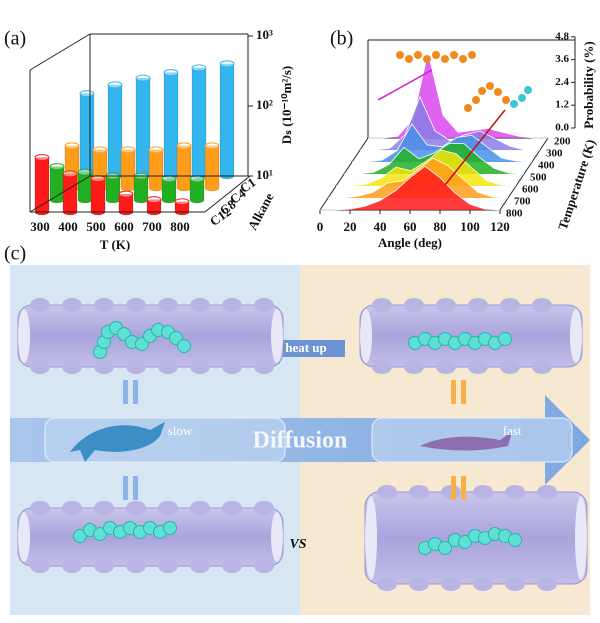 The height and width of the screenshot is (623, 600). Describe the element at coordinates (512, 430) in the screenshot. I see `fast-label: fast` at that location.